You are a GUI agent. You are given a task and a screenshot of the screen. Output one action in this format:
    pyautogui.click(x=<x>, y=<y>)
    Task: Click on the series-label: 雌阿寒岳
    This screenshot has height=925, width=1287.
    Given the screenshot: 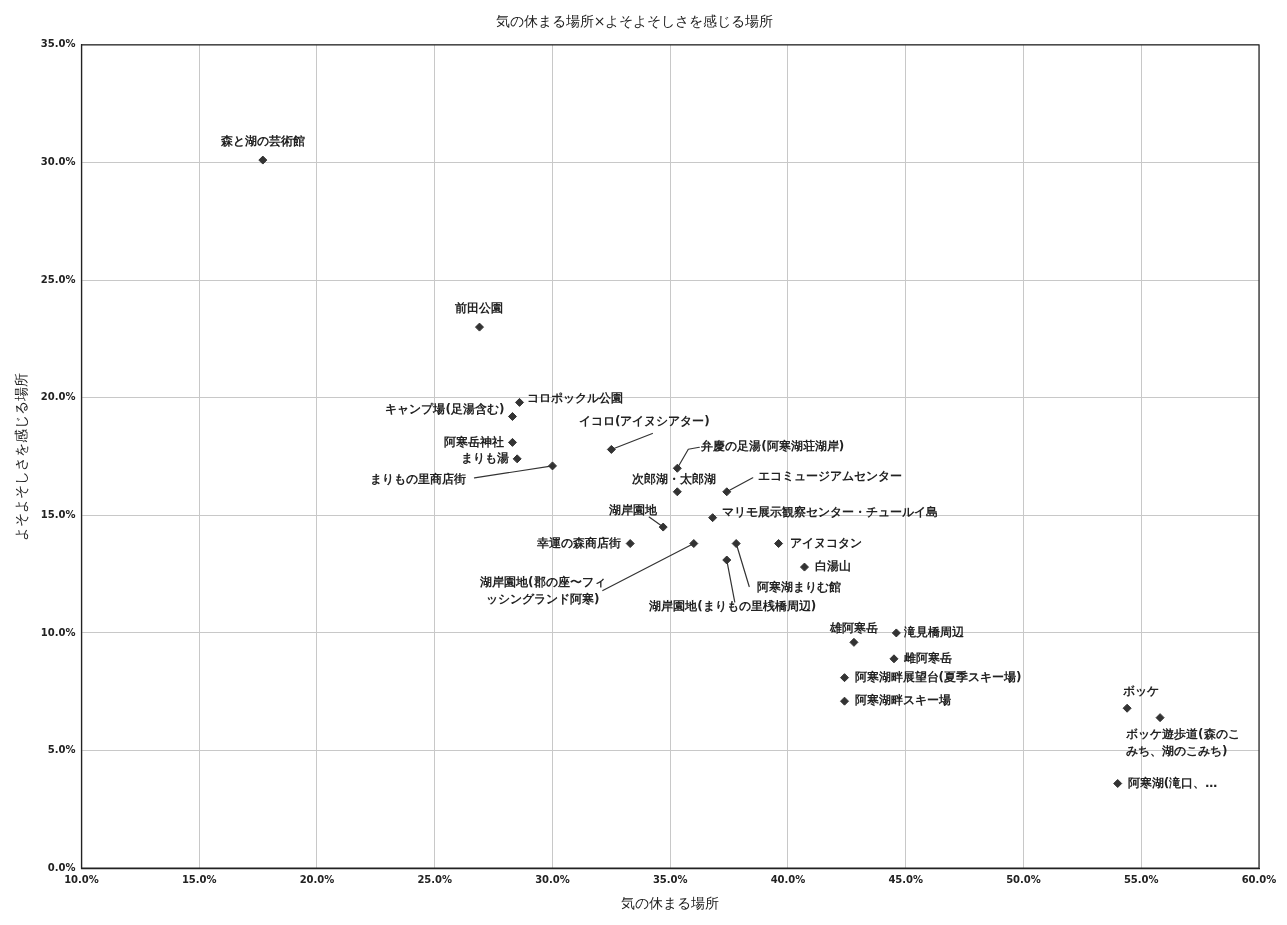 What is the action you would take?
    pyautogui.click(x=927, y=657)
    